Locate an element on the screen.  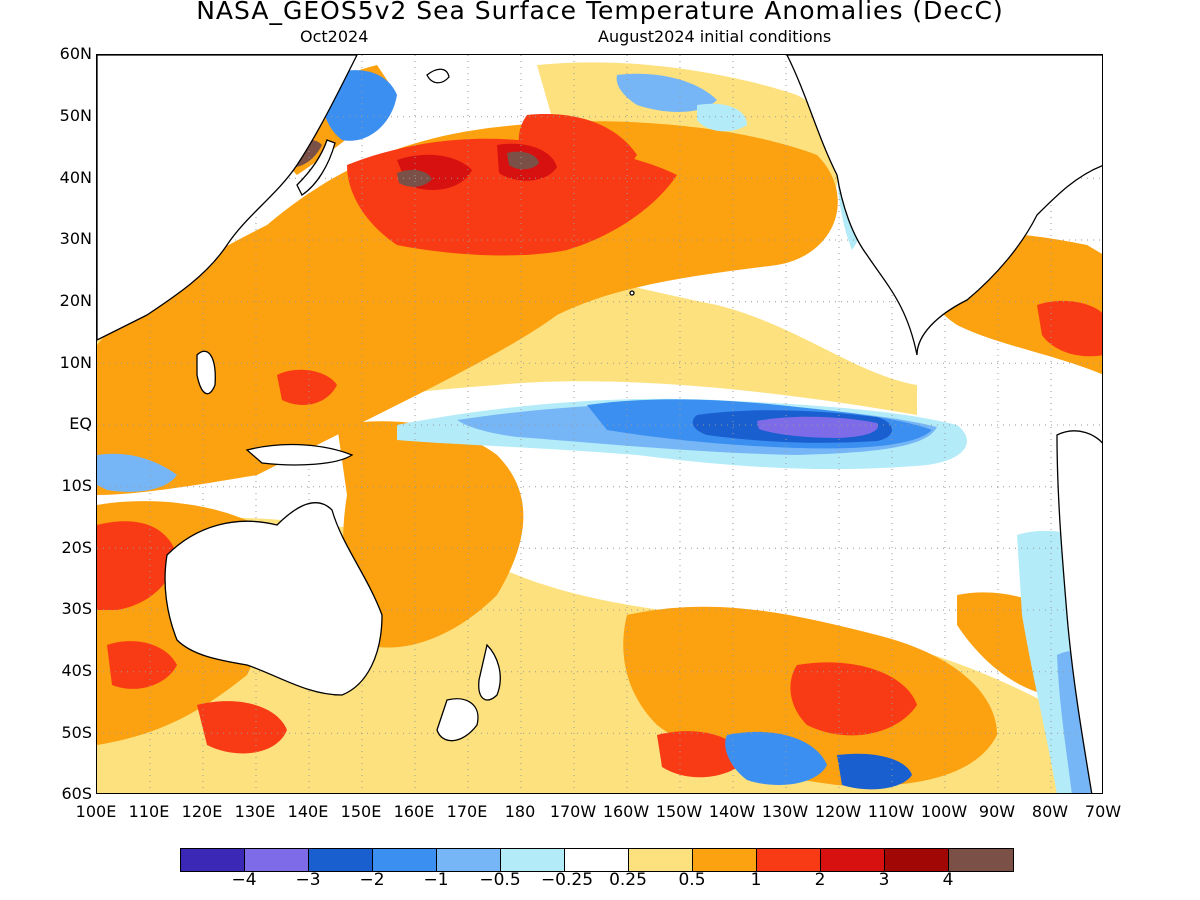
colorbar-label: −1 is located at coordinates (436, 880).